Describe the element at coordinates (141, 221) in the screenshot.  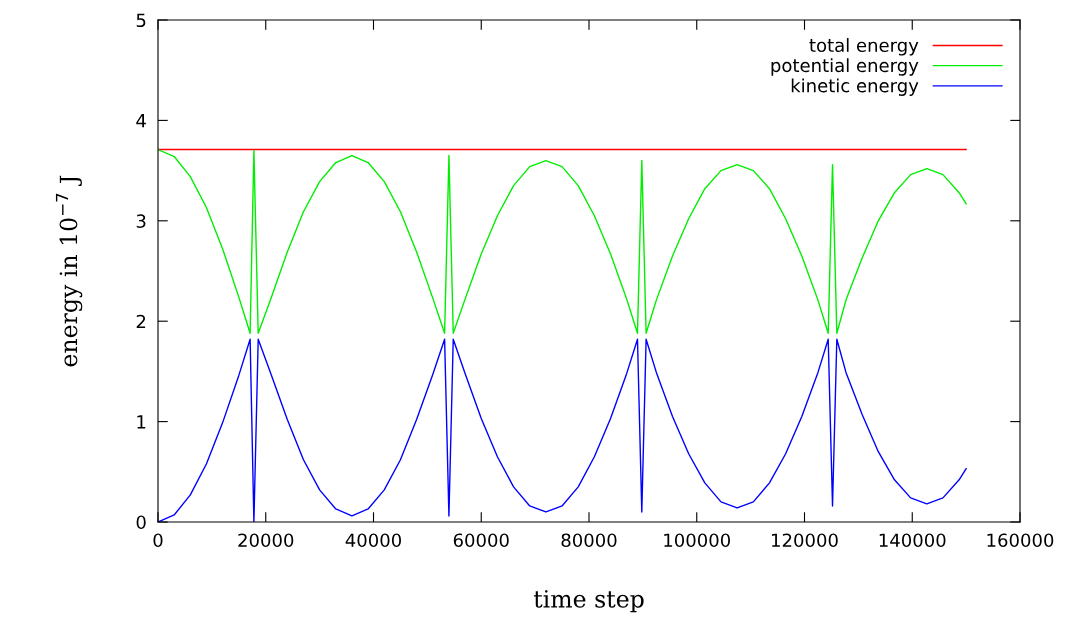
I see `y-tick-label: 3` at that location.